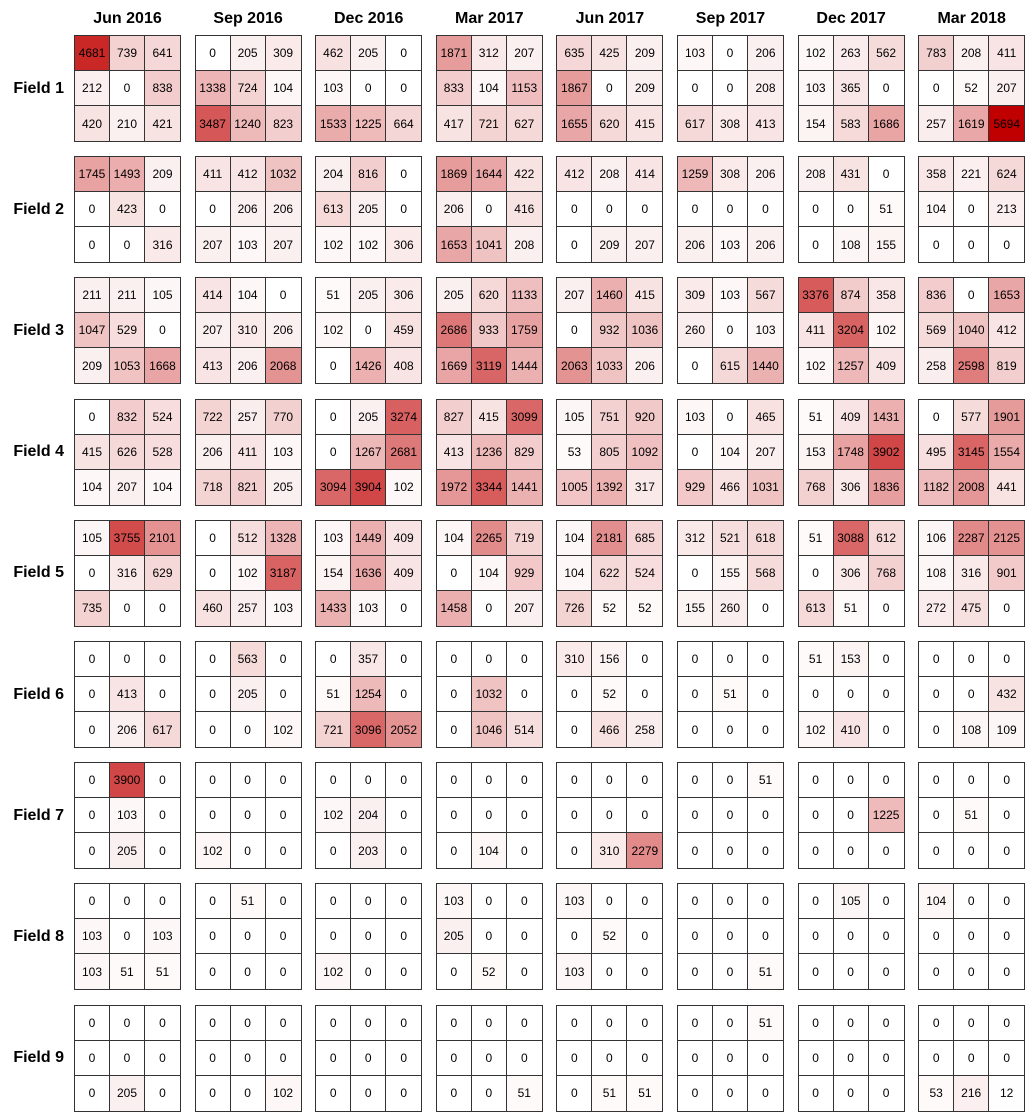 The image size is (1027, 1112). Describe the element at coordinates (575, 175) in the screenshot. I see `heatmap-cell: 412` at that location.